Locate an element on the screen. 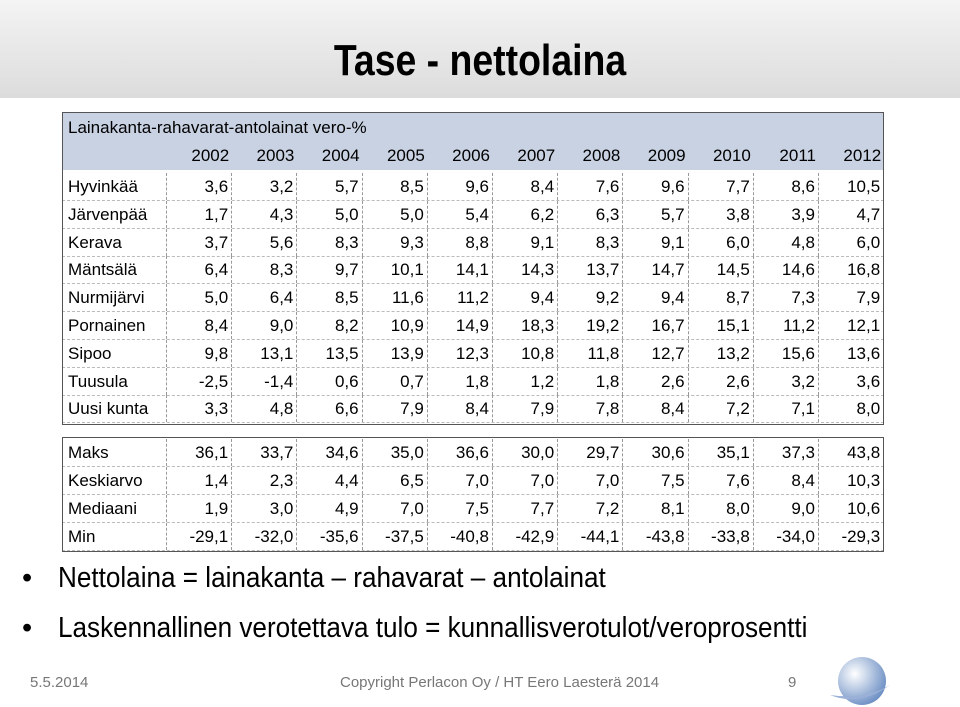 The image size is (960, 707). column-header: 2005 is located at coordinates (405, 155).